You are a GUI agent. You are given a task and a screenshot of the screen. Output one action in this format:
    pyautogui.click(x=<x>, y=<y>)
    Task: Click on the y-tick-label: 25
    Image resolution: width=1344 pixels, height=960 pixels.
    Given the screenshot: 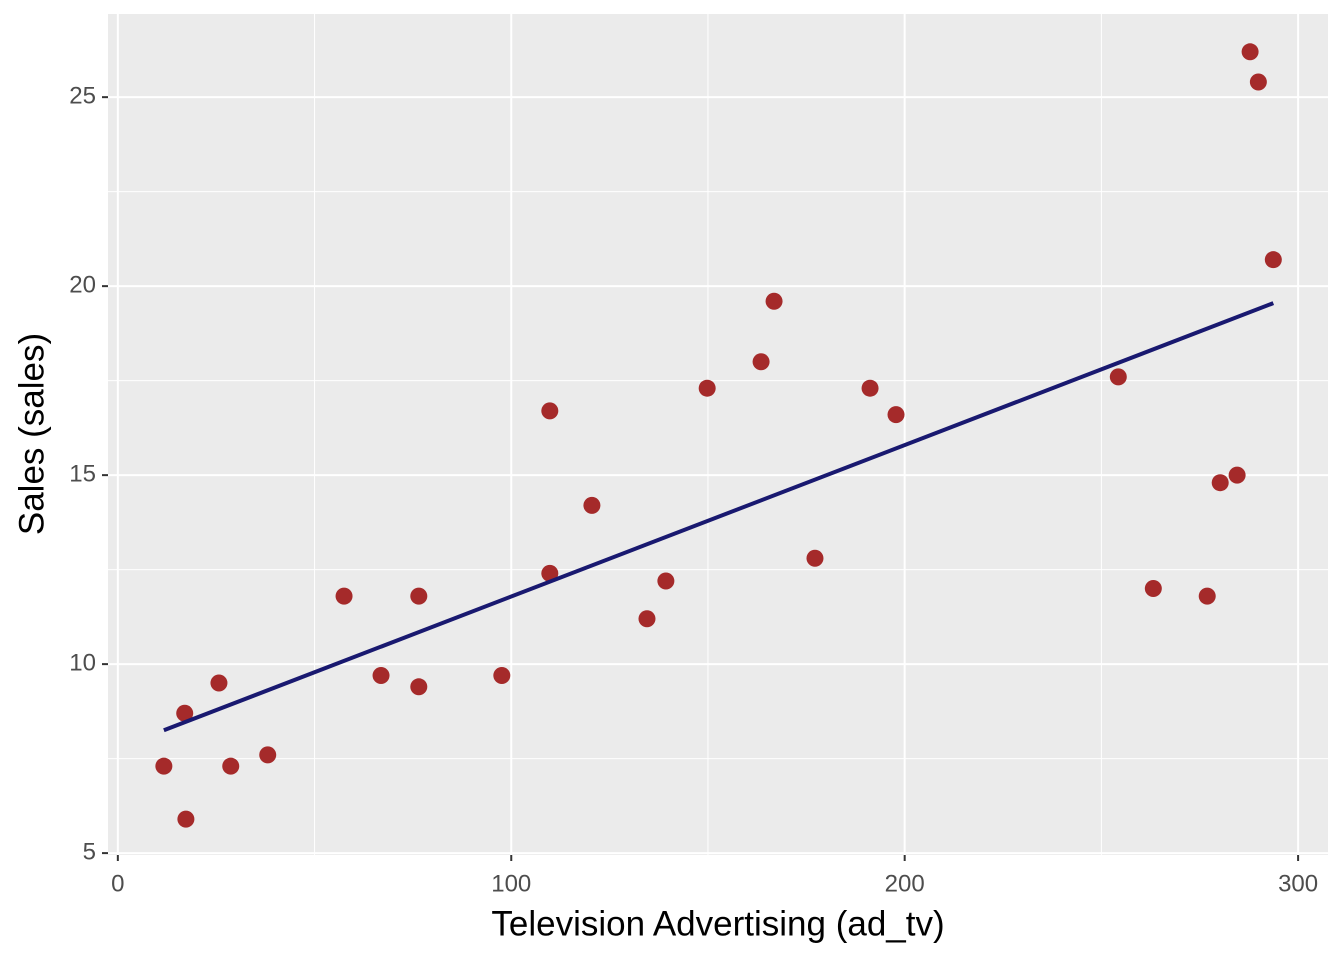 What is the action you would take?
    pyautogui.click(x=82, y=95)
    